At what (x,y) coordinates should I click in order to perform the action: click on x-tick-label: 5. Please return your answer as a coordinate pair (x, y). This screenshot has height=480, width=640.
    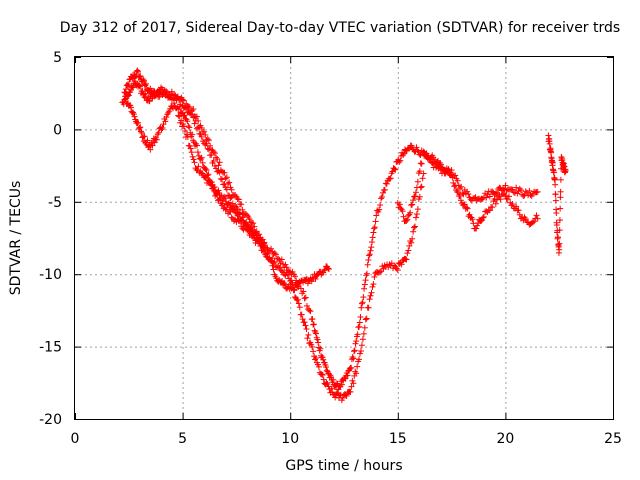
    Looking at the image, I should click on (182, 439).